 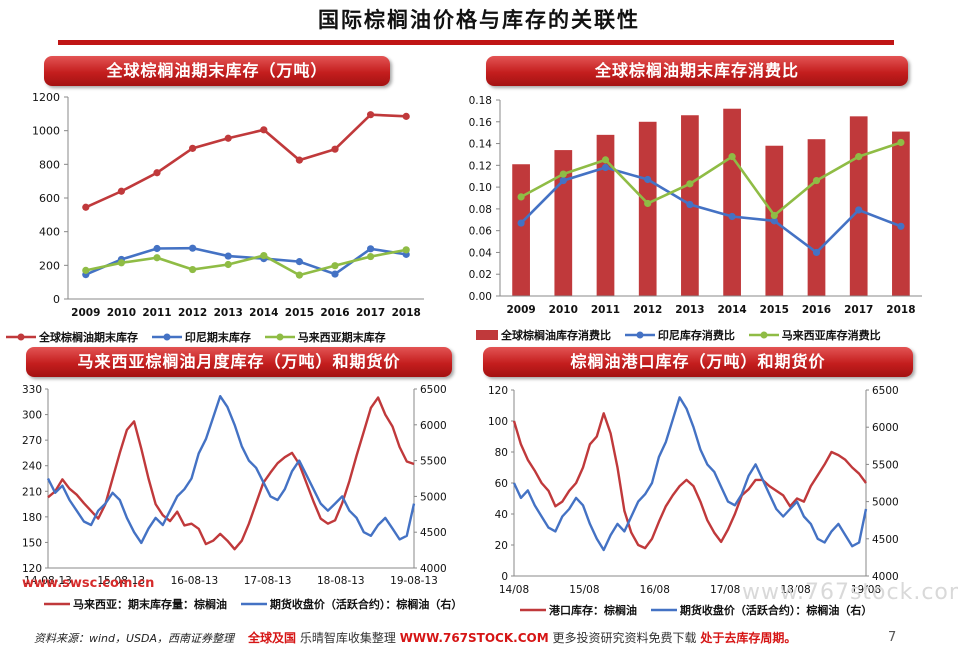 What do you see at coordinates (217, 71) in the screenshot?
I see `chart1-title-banner: 全球棕榈油期末库存（万吨）` at bounding box center [217, 71].